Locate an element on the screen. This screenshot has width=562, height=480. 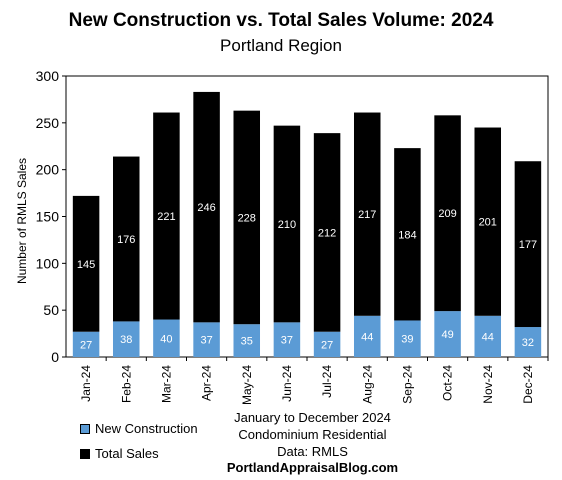
footer-property-type: Condominium Residential is located at coordinates (312, 434).